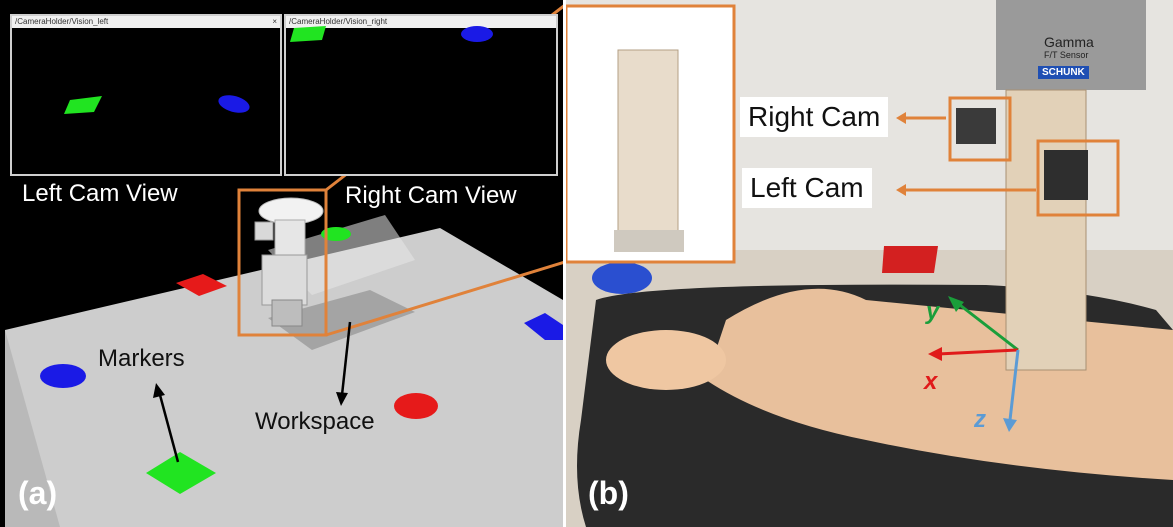 This screenshot has width=1173, height=527. I want to click on robot-arm, so click(289, 262).